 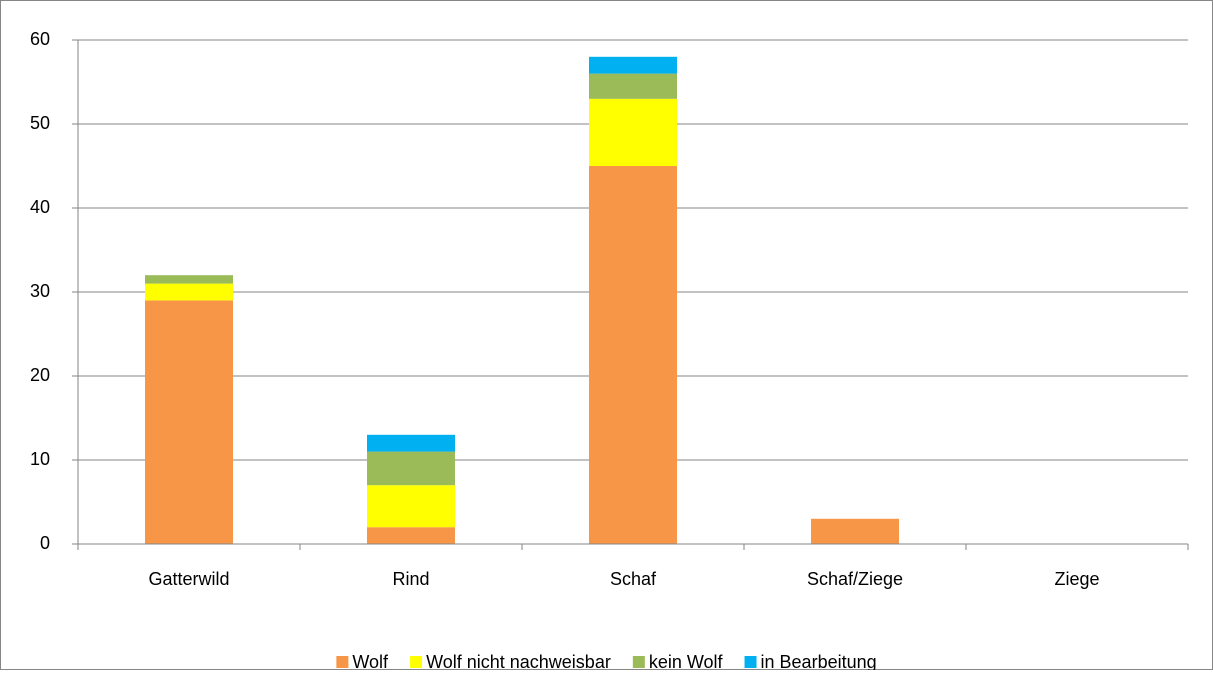 What do you see at coordinates (1076, 579) in the screenshot?
I see `x-tick-label: Ziege` at bounding box center [1076, 579].